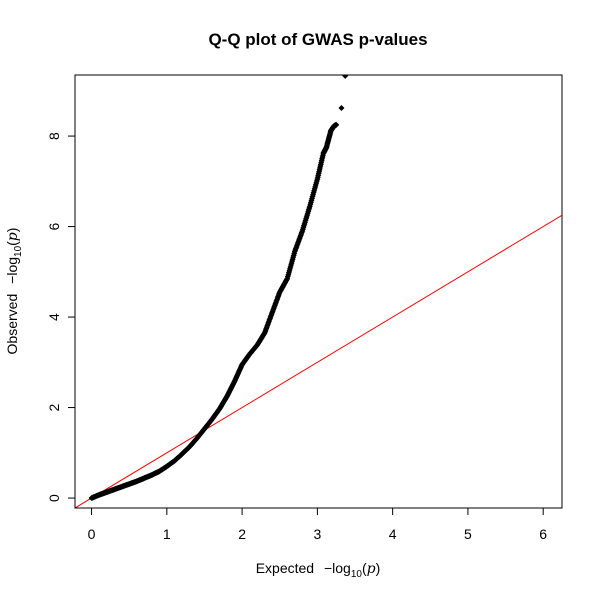 Image resolution: width=600 pixels, height=599 pixels. I want to click on x-tick-label: 6, so click(543, 534).